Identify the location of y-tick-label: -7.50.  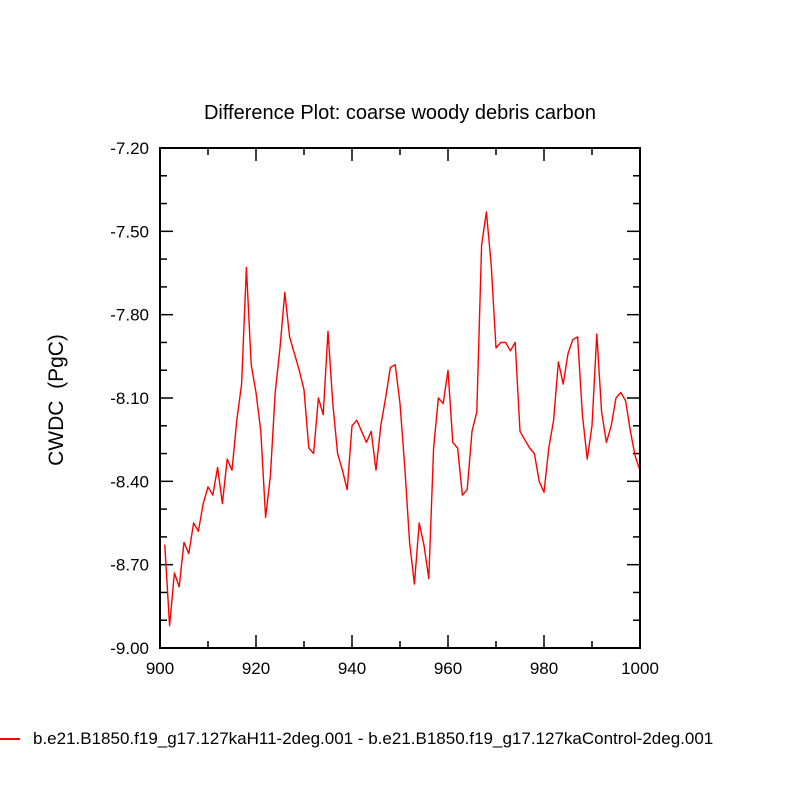
(129, 231).